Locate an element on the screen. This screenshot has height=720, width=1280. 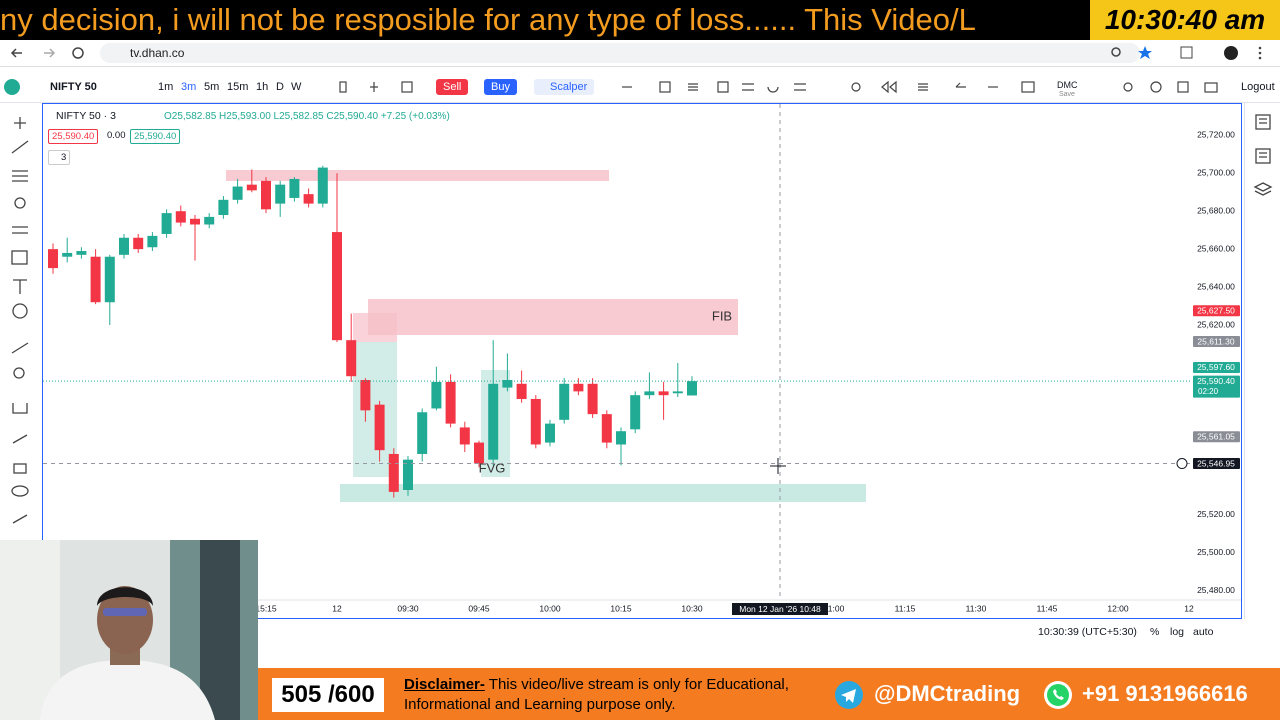
x-tick-label: 11:45 is located at coordinates (1047, 608).